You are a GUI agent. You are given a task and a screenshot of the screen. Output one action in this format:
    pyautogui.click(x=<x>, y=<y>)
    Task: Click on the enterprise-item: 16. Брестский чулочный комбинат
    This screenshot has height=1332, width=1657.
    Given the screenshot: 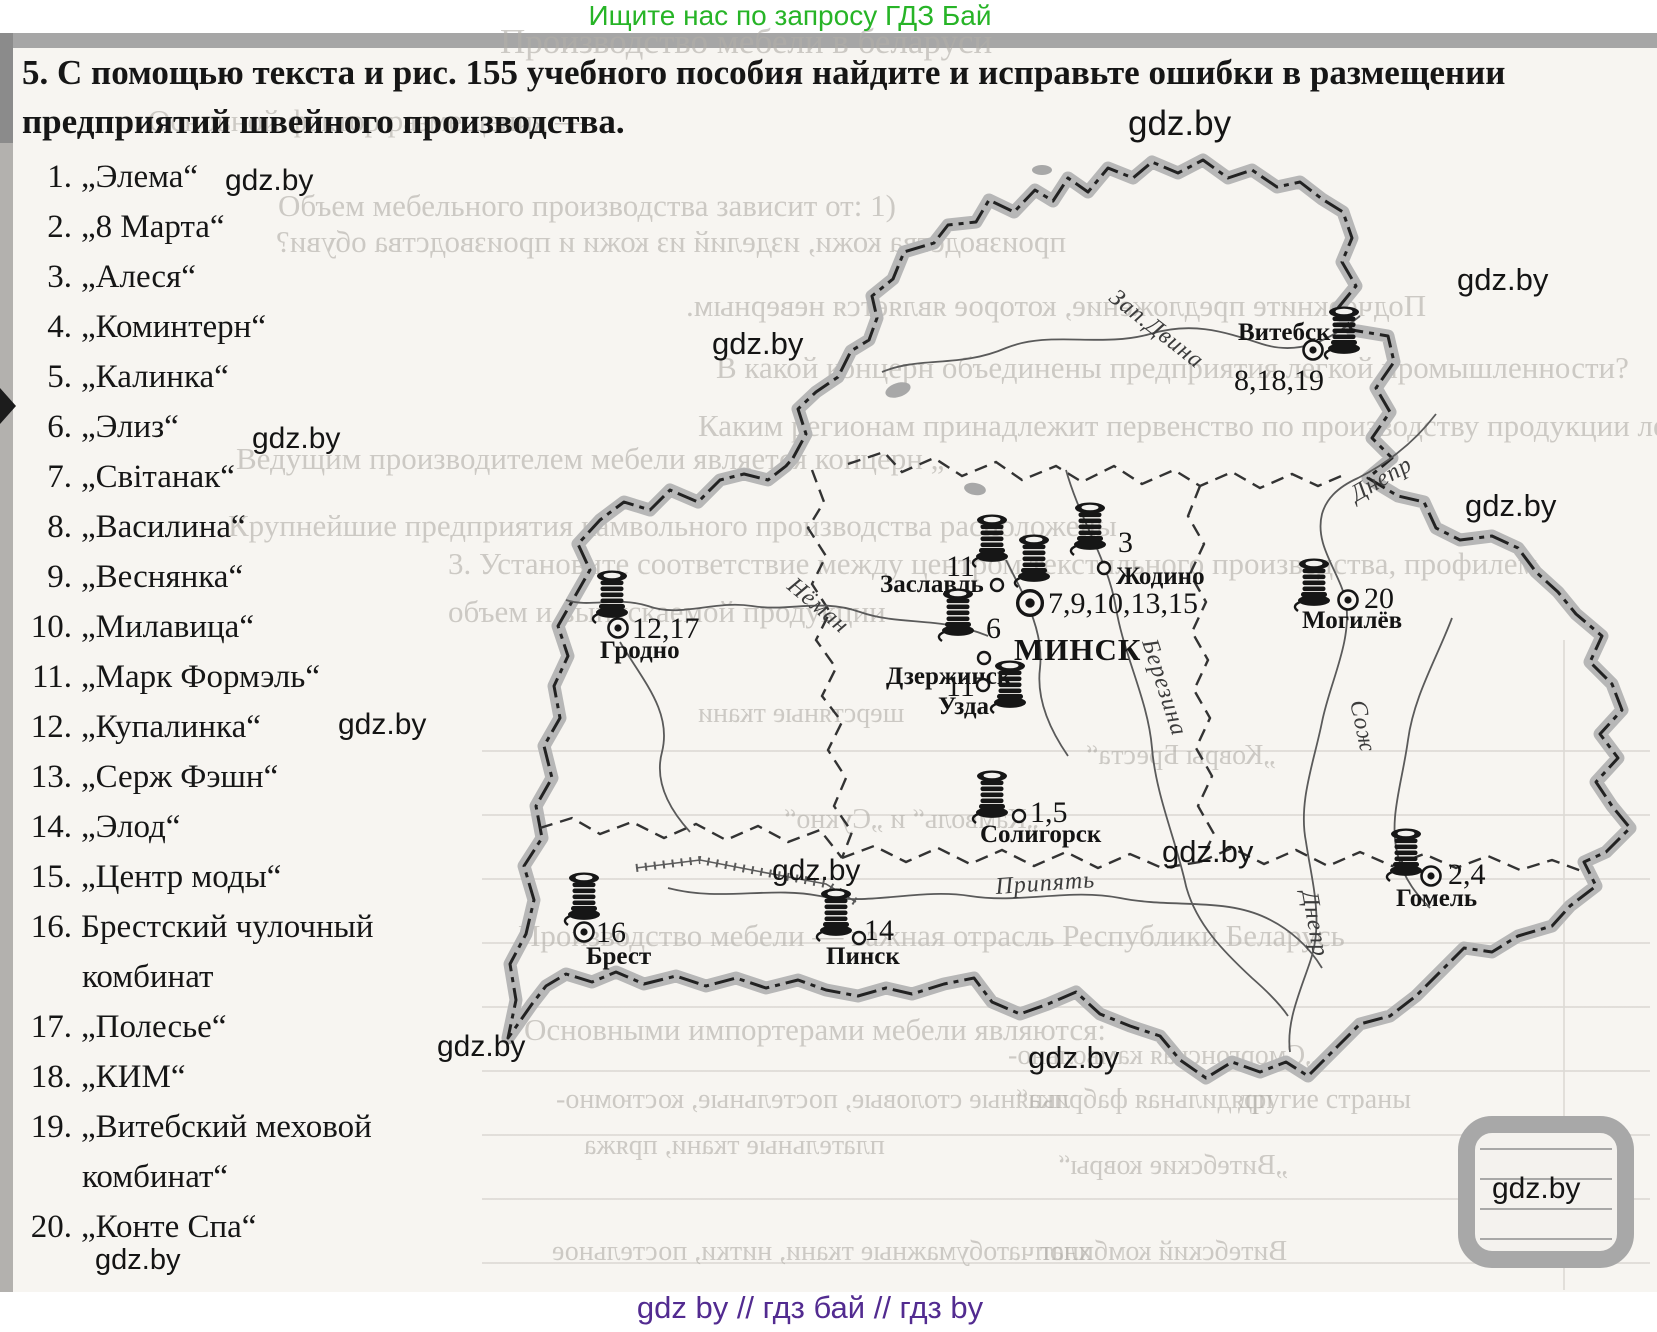 What is the action you would take?
    pyautogui.click(x=232, y=952)
    